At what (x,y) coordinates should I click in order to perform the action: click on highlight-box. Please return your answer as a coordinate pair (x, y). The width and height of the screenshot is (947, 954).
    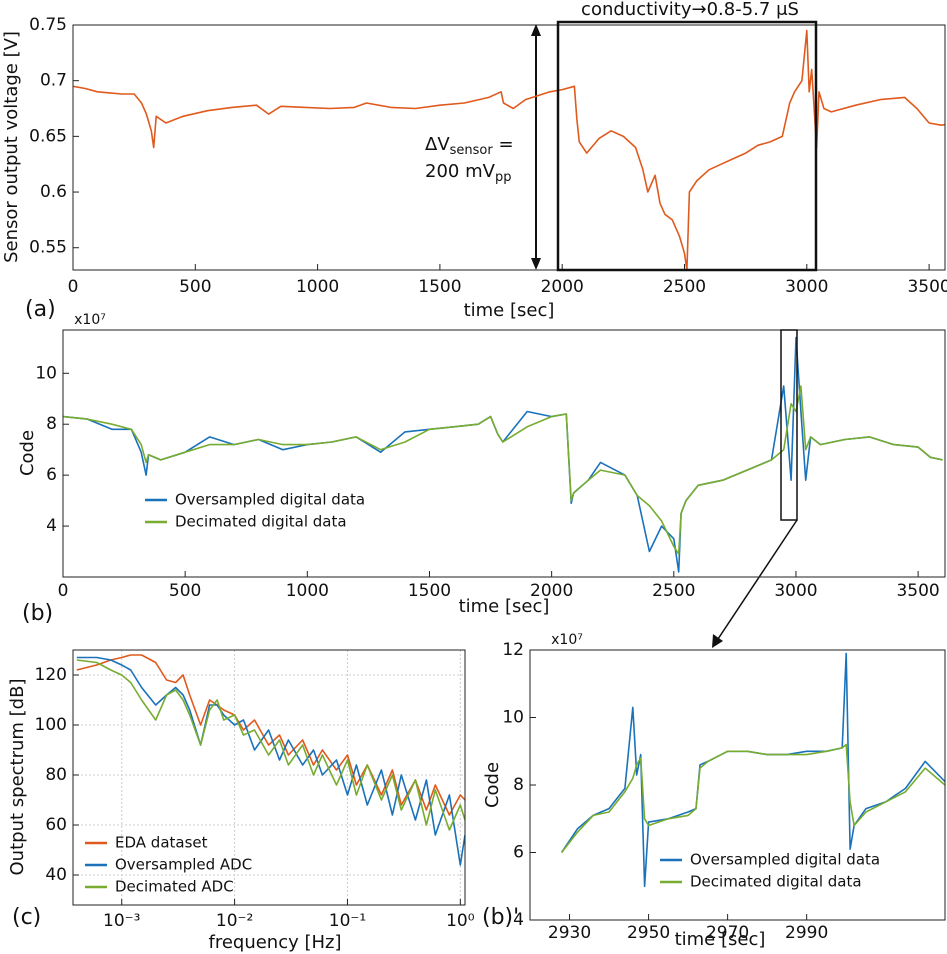
    Looking at the image, I should click on (687, 146).